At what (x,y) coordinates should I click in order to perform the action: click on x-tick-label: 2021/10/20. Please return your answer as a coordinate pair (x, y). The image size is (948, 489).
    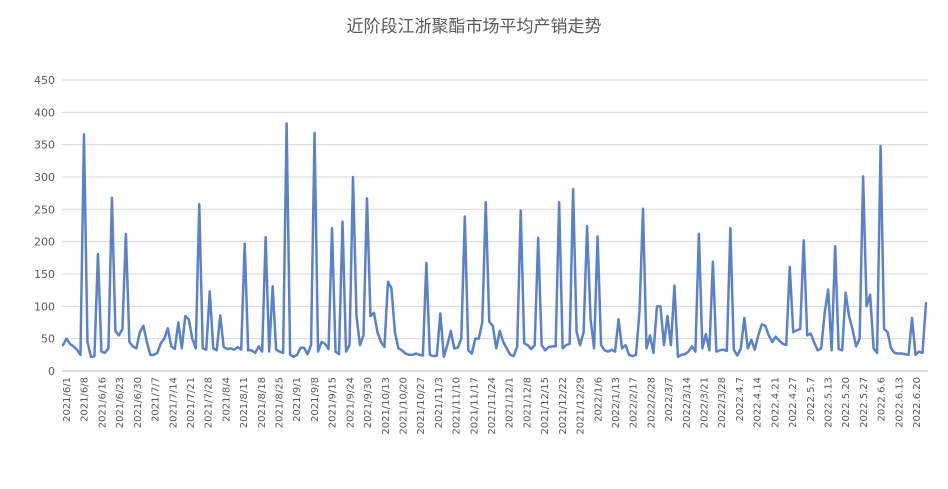
    Looking at the image, I should click on (403, 406).